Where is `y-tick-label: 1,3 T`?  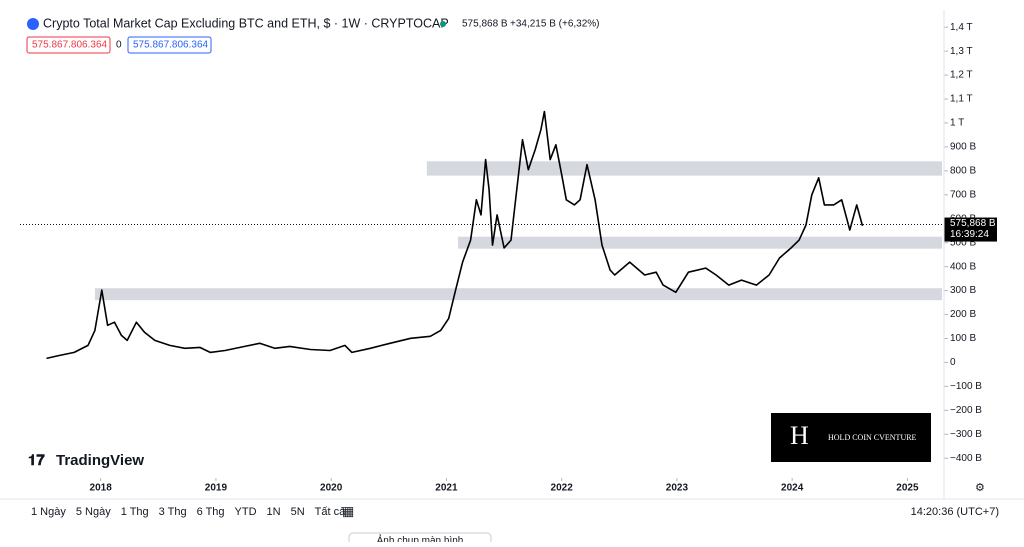
y-tick-label: 1,3 T is located at coordinates (961, 51).